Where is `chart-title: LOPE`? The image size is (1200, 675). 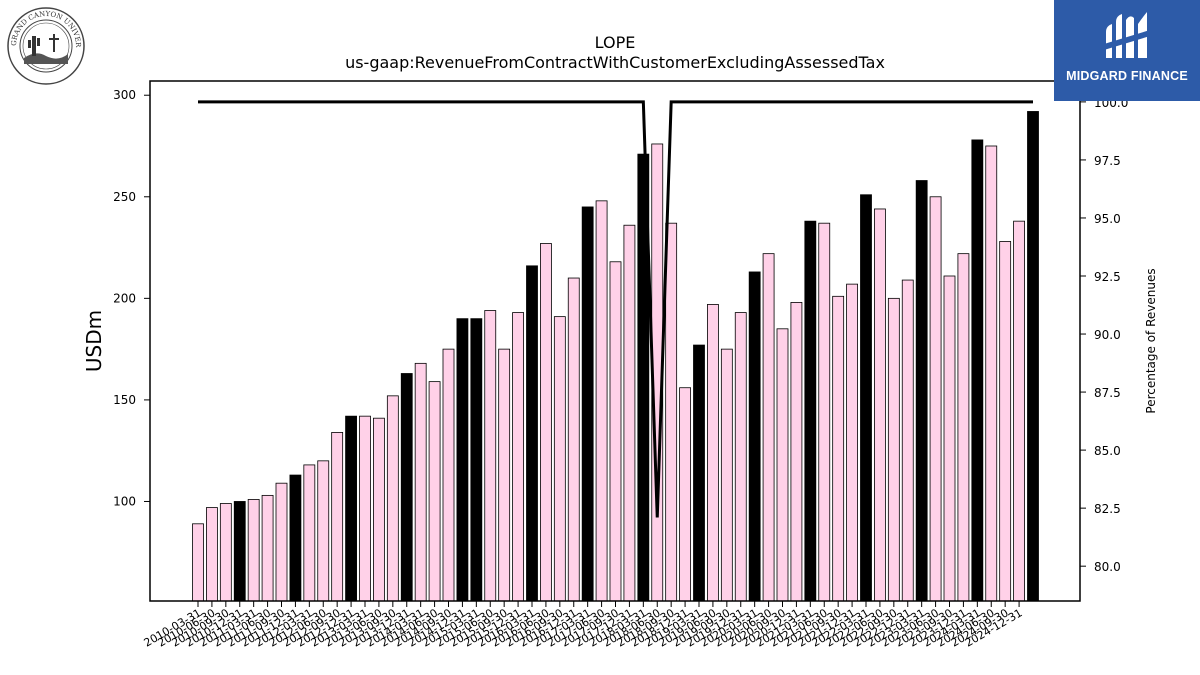
chart-title: LOPE is located at coordinates (615, 42).